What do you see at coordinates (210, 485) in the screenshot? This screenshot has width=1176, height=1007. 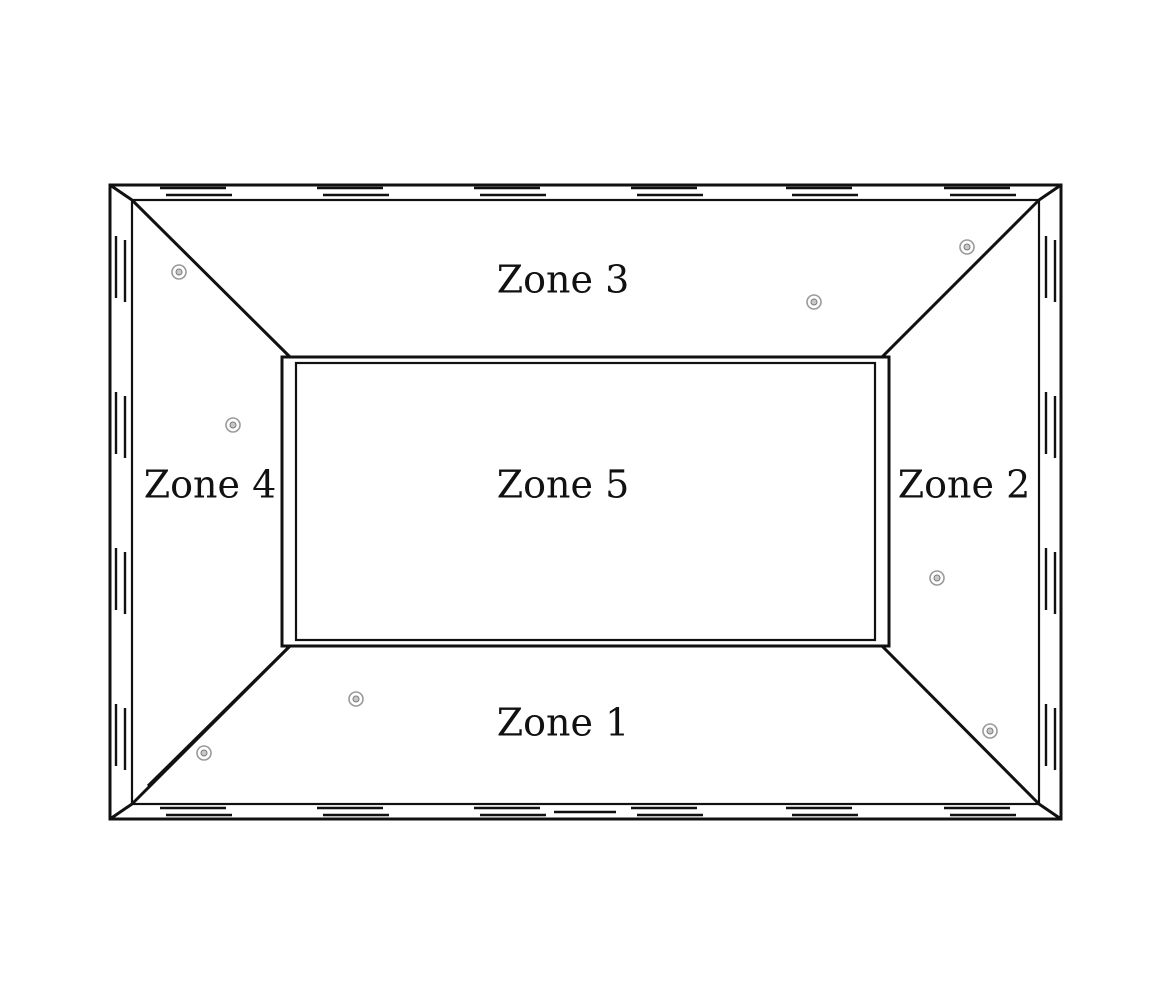 I see `zone-4-label: Zone 4` at bounding box center [210, 485].